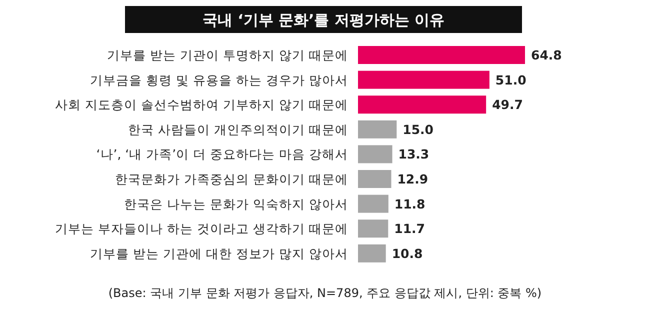 This screenshot has width=650, height=321. What do you see at coordinates (236, 204) in the screenshot?
I see `y-tick-label: 한국은 나누는 문화가 익숙하지 않아서` at bounding box center [236, 204].